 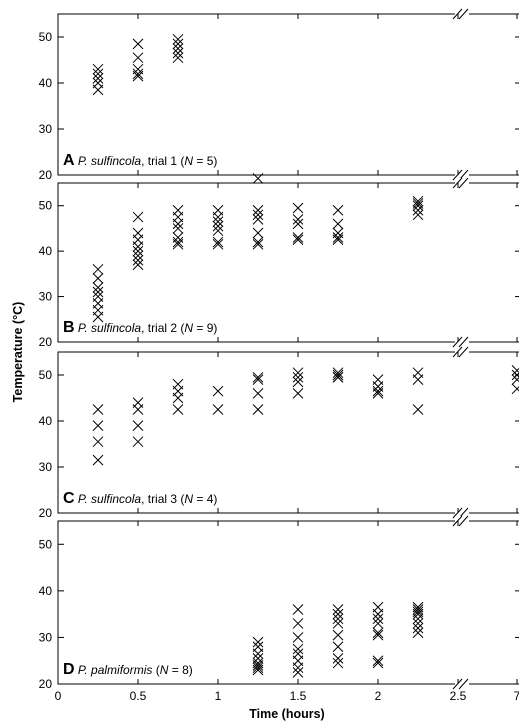 What do you see at coordinates (286, 714) in the screenshot?
I see `x-axis-title: Time (hours)` at bounding box center [286, 714].